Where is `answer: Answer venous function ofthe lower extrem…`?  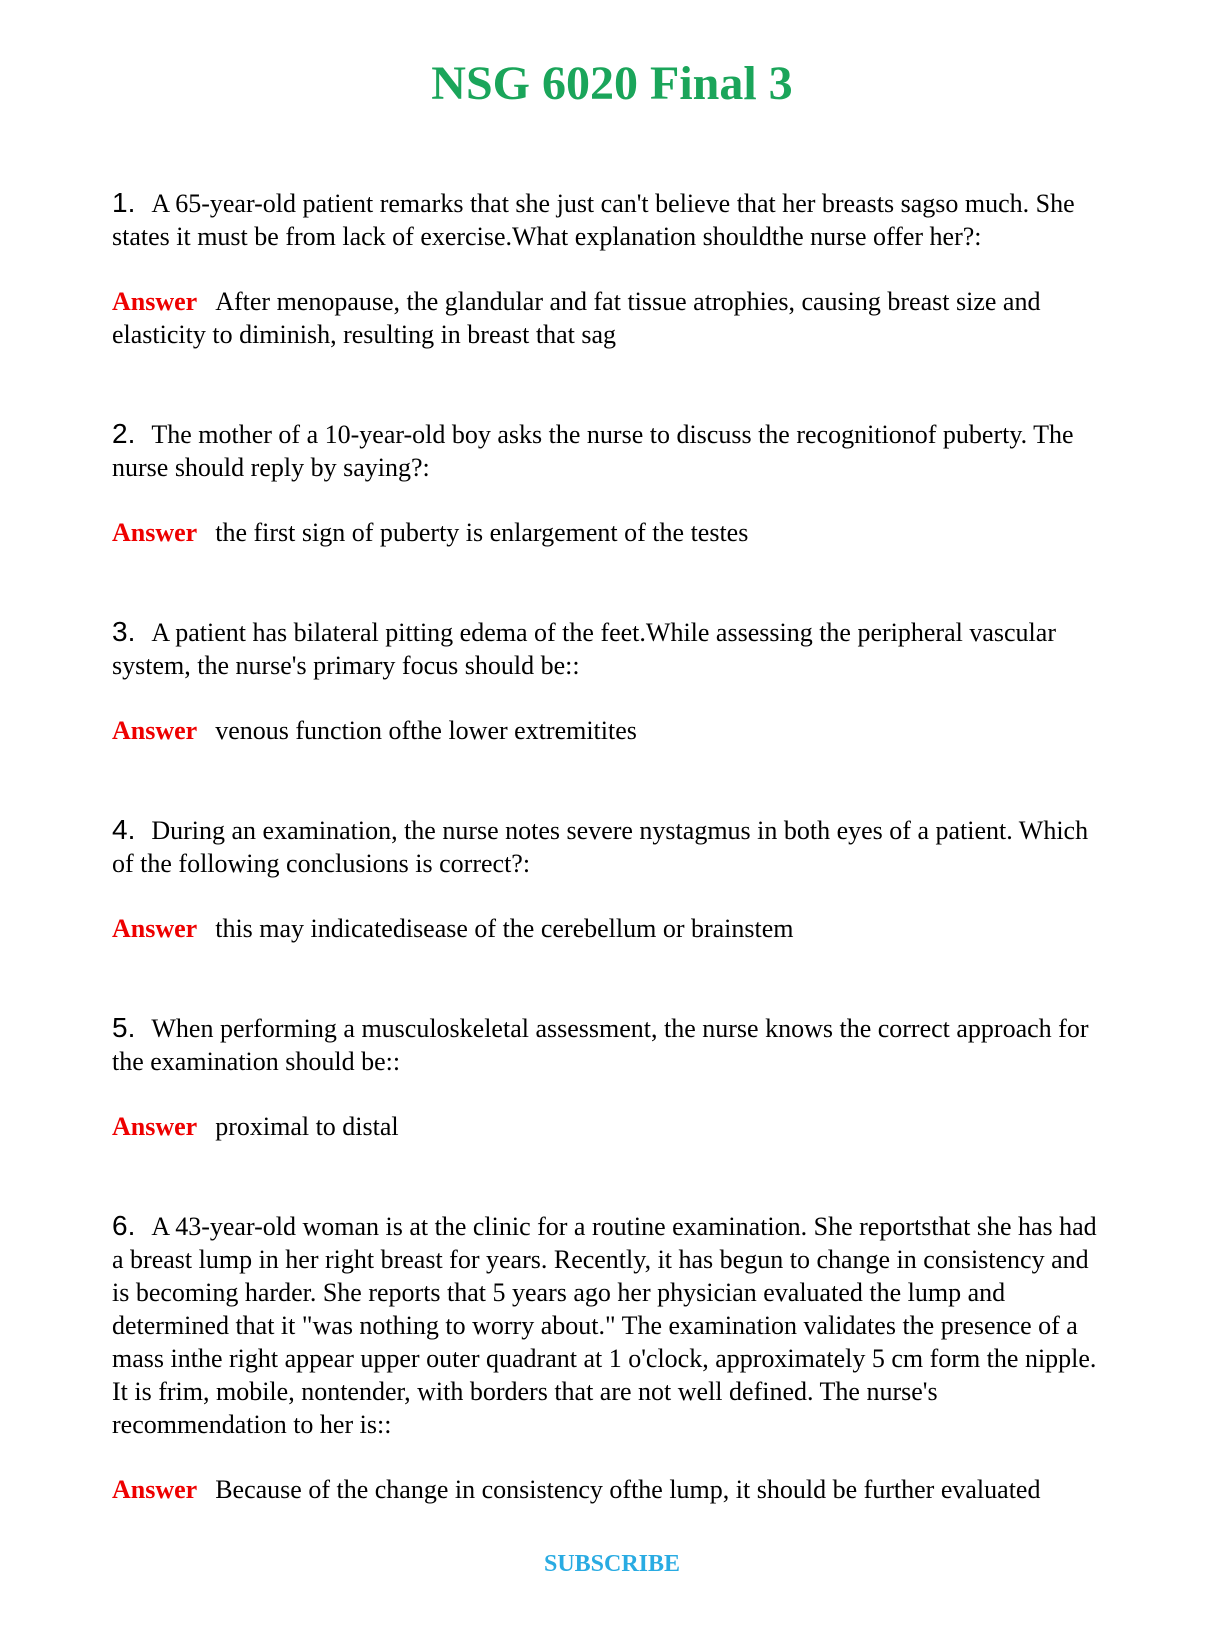
answer: Answer venous function ofthe lower extrem… is located at coordinates (612, 730).